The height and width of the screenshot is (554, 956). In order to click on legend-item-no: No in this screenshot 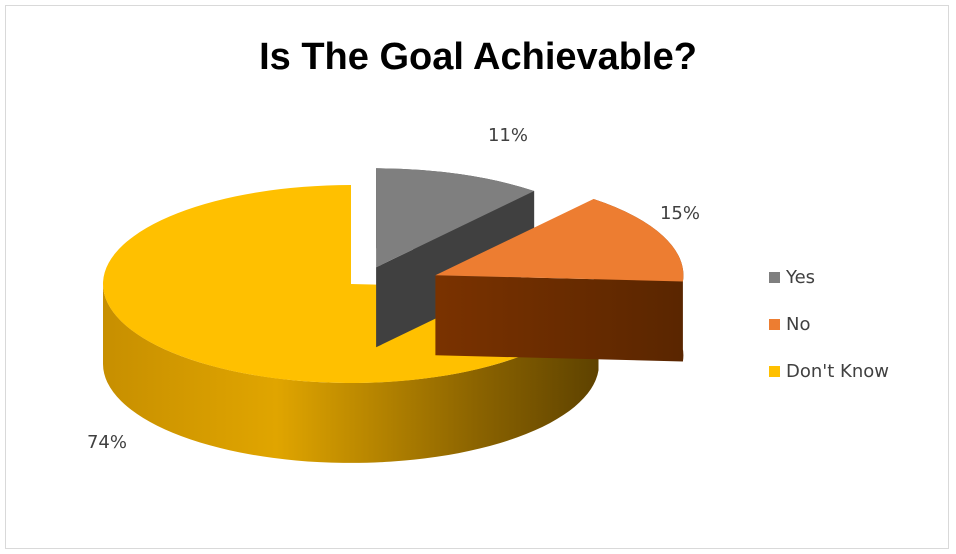, I will do `click(829, 324)`.